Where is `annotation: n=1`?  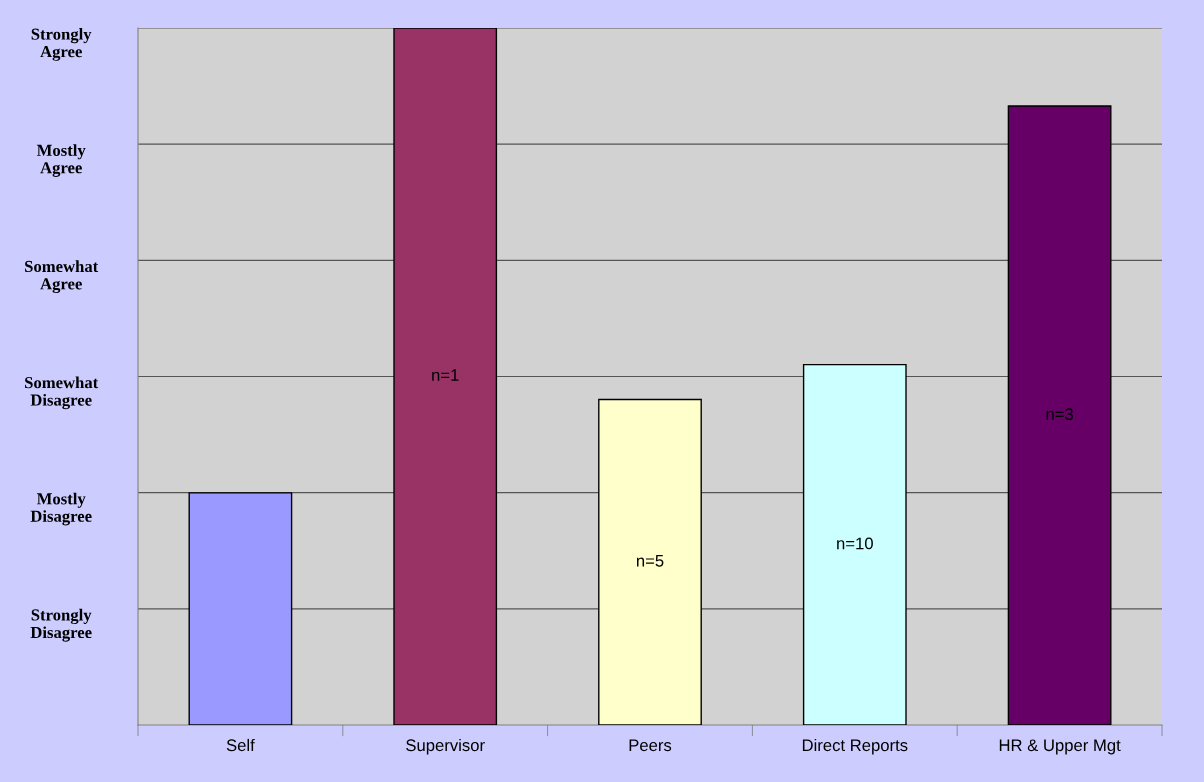
annotation: n=1 is located at coordinates (445, 375).